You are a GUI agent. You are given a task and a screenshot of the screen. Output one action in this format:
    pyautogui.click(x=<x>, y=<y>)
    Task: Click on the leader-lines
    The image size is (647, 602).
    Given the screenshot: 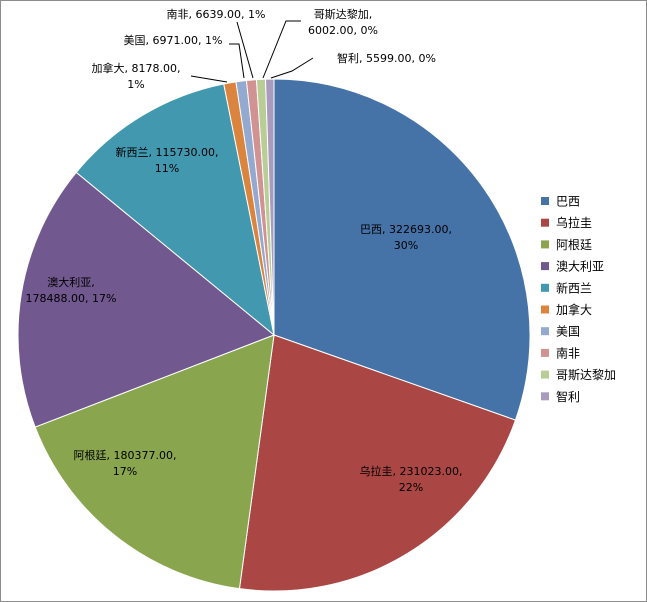 What is the action you would take?
    pyautogui.click(x=252, y=51)
    